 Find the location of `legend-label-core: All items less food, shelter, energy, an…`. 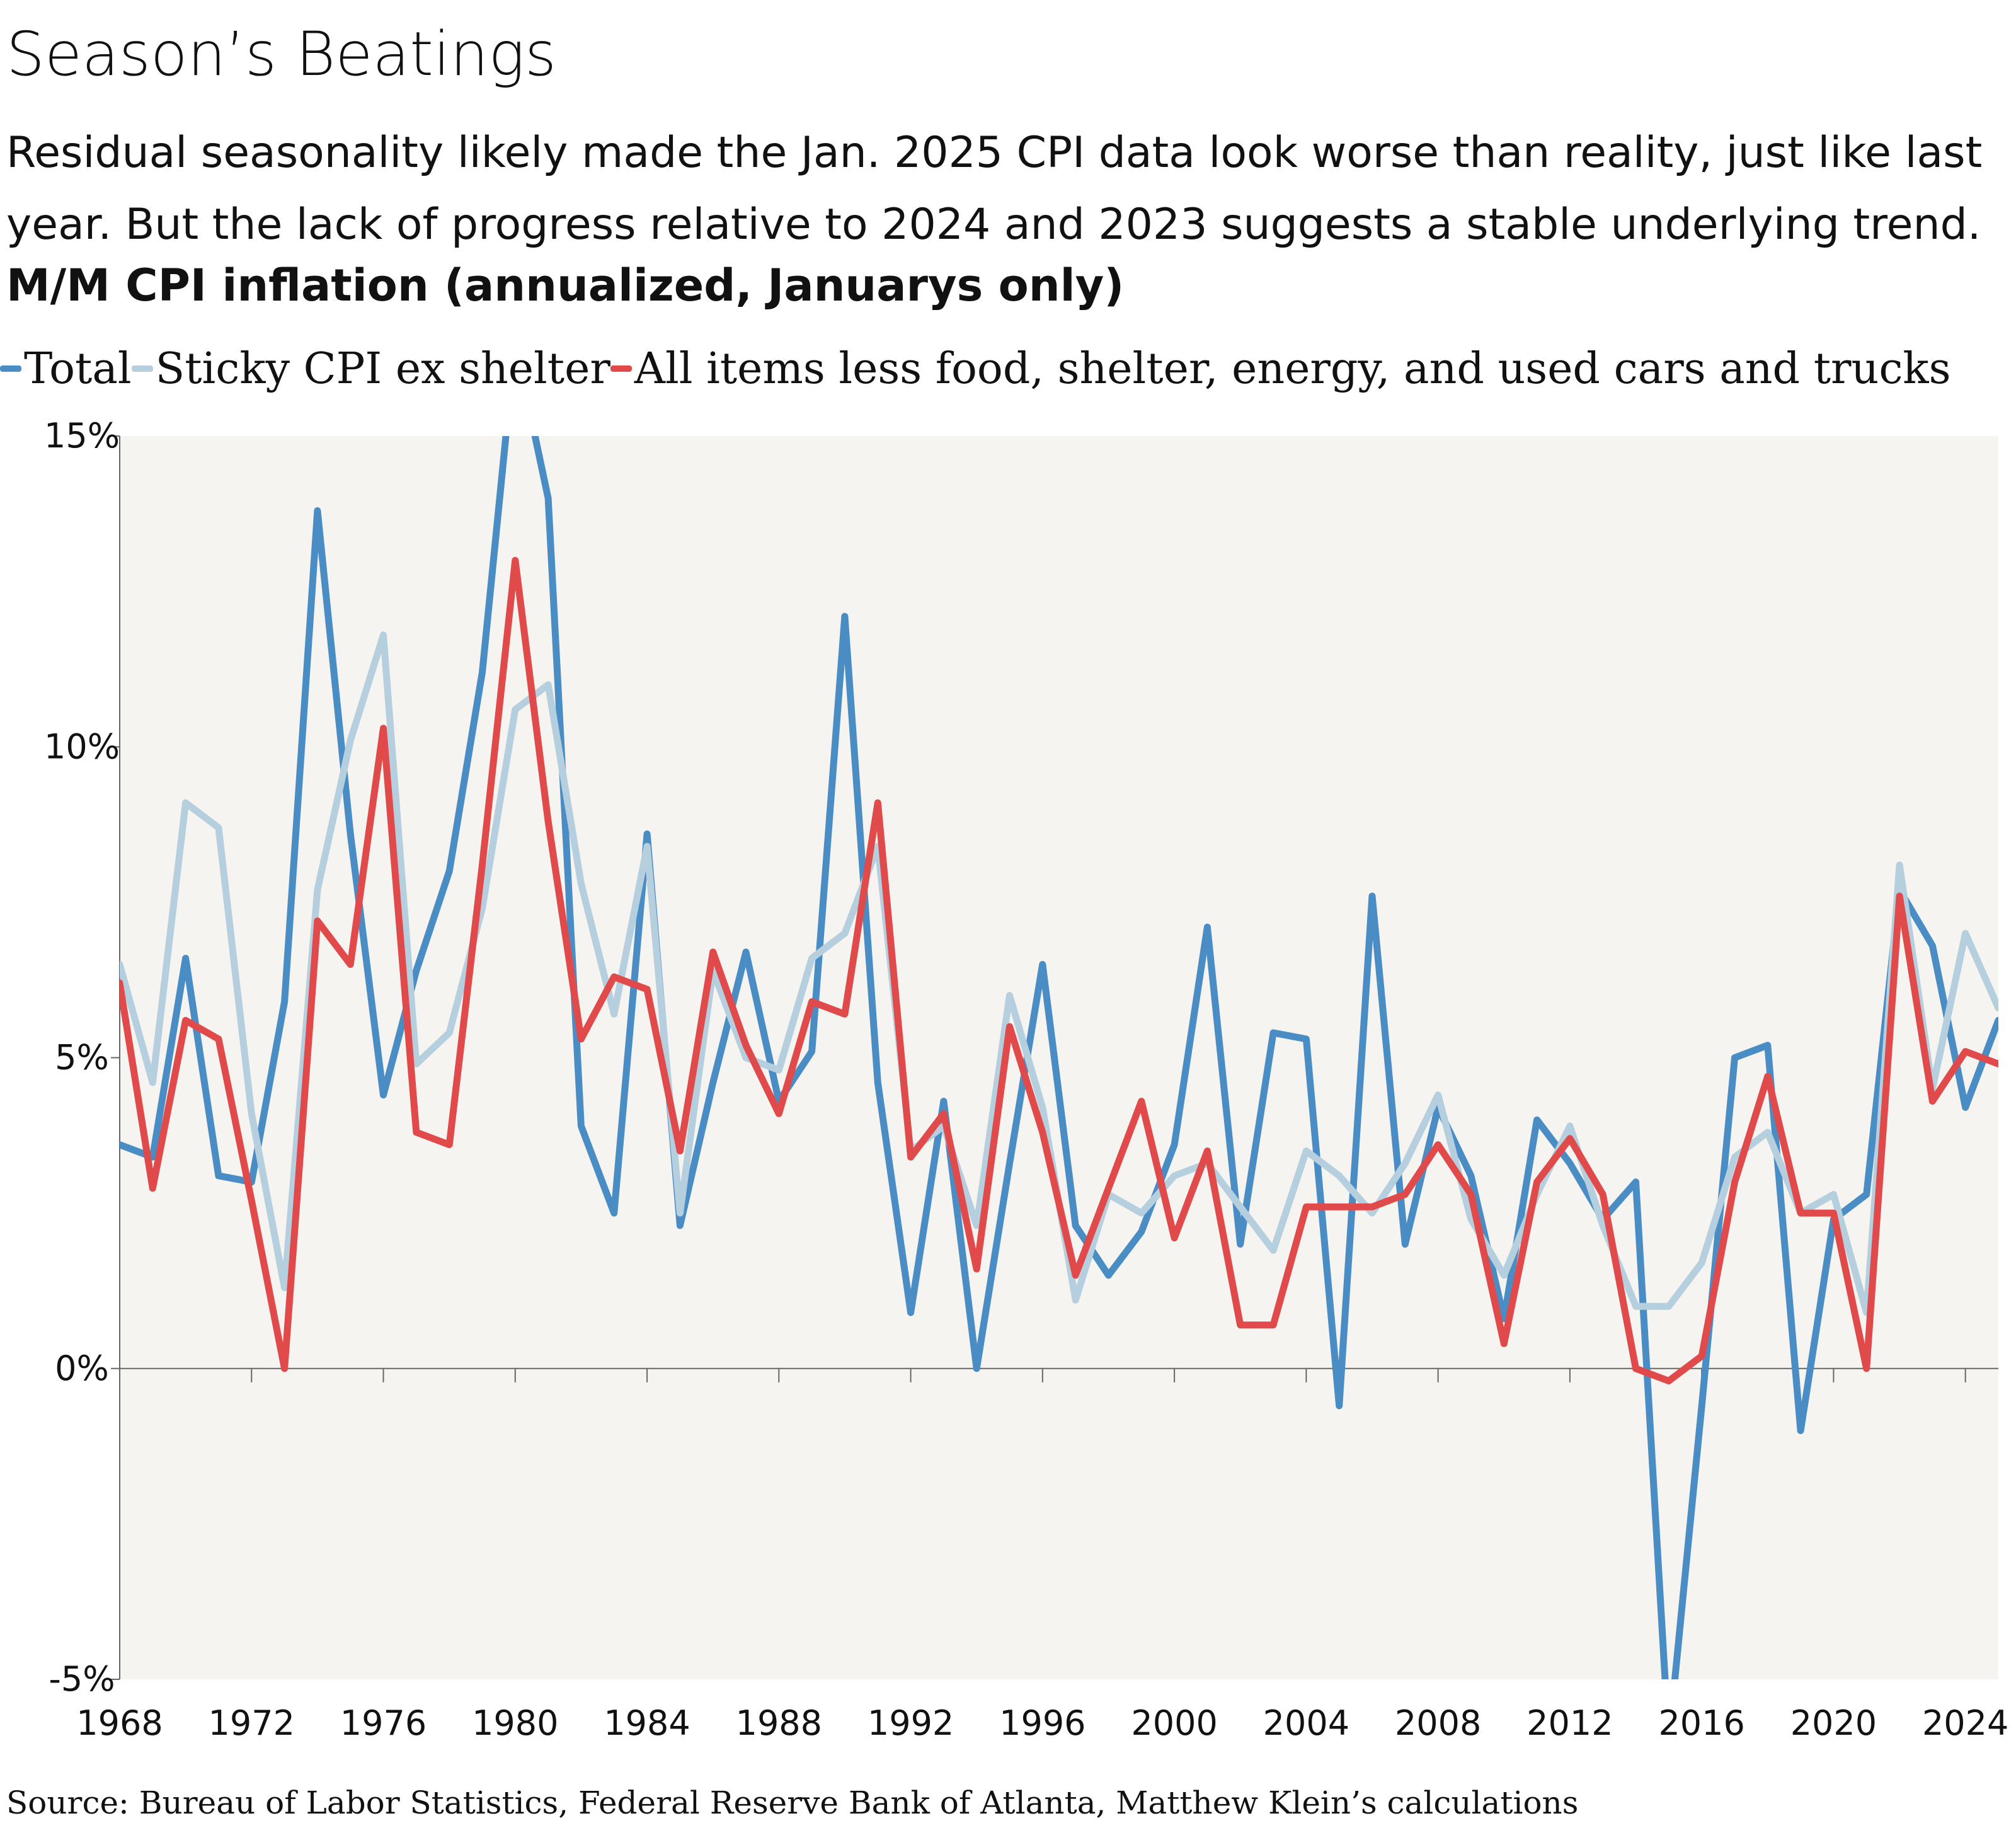

legend-label-core: All items less food, shelter, energy, an… is located at coordinates (1292, 368).